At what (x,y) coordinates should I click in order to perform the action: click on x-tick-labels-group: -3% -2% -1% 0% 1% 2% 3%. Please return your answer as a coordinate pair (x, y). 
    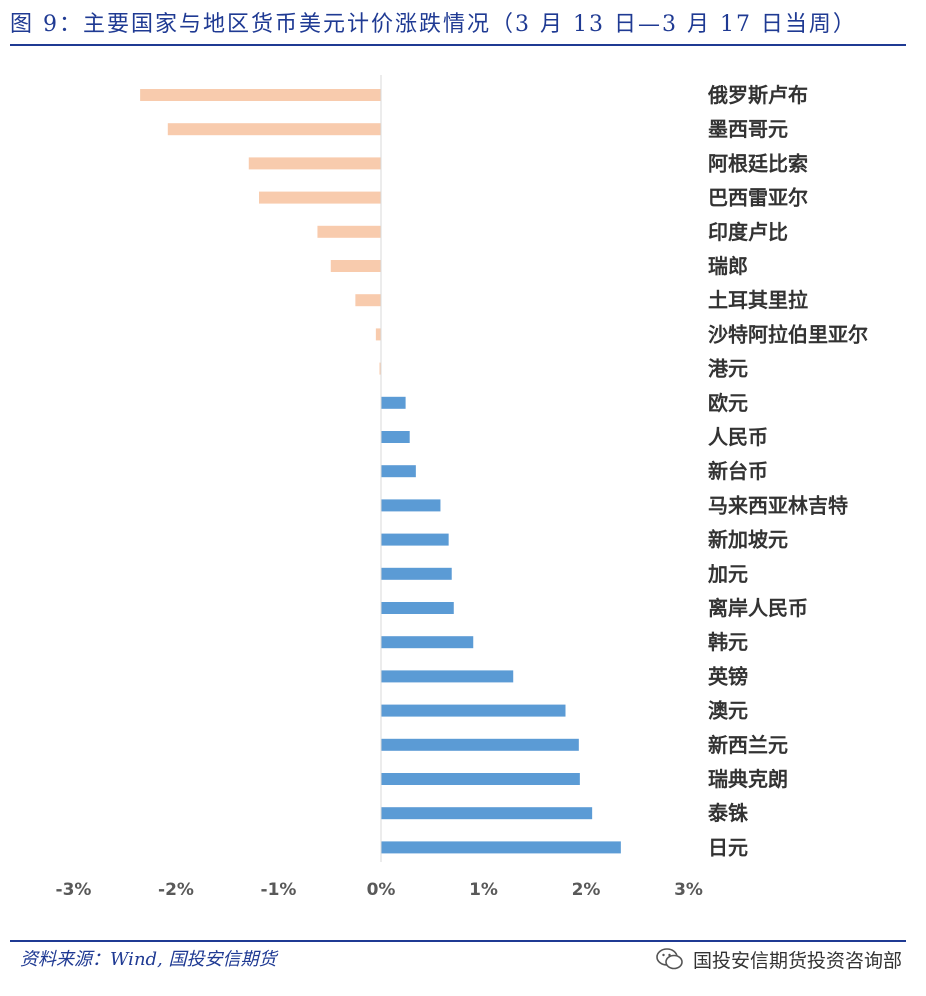
    Looking at the image, I should click on (379, 890).